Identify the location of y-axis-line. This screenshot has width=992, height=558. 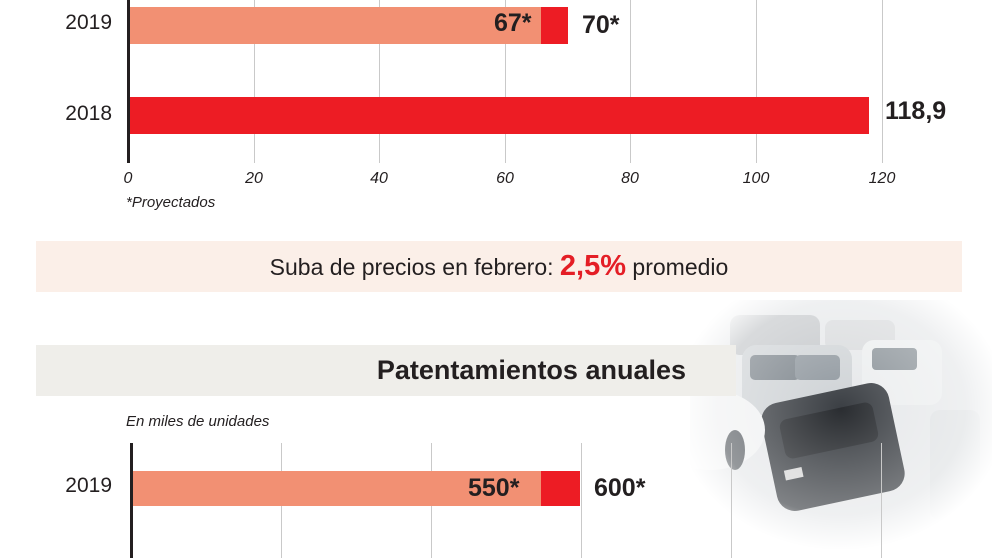
(128, 81).